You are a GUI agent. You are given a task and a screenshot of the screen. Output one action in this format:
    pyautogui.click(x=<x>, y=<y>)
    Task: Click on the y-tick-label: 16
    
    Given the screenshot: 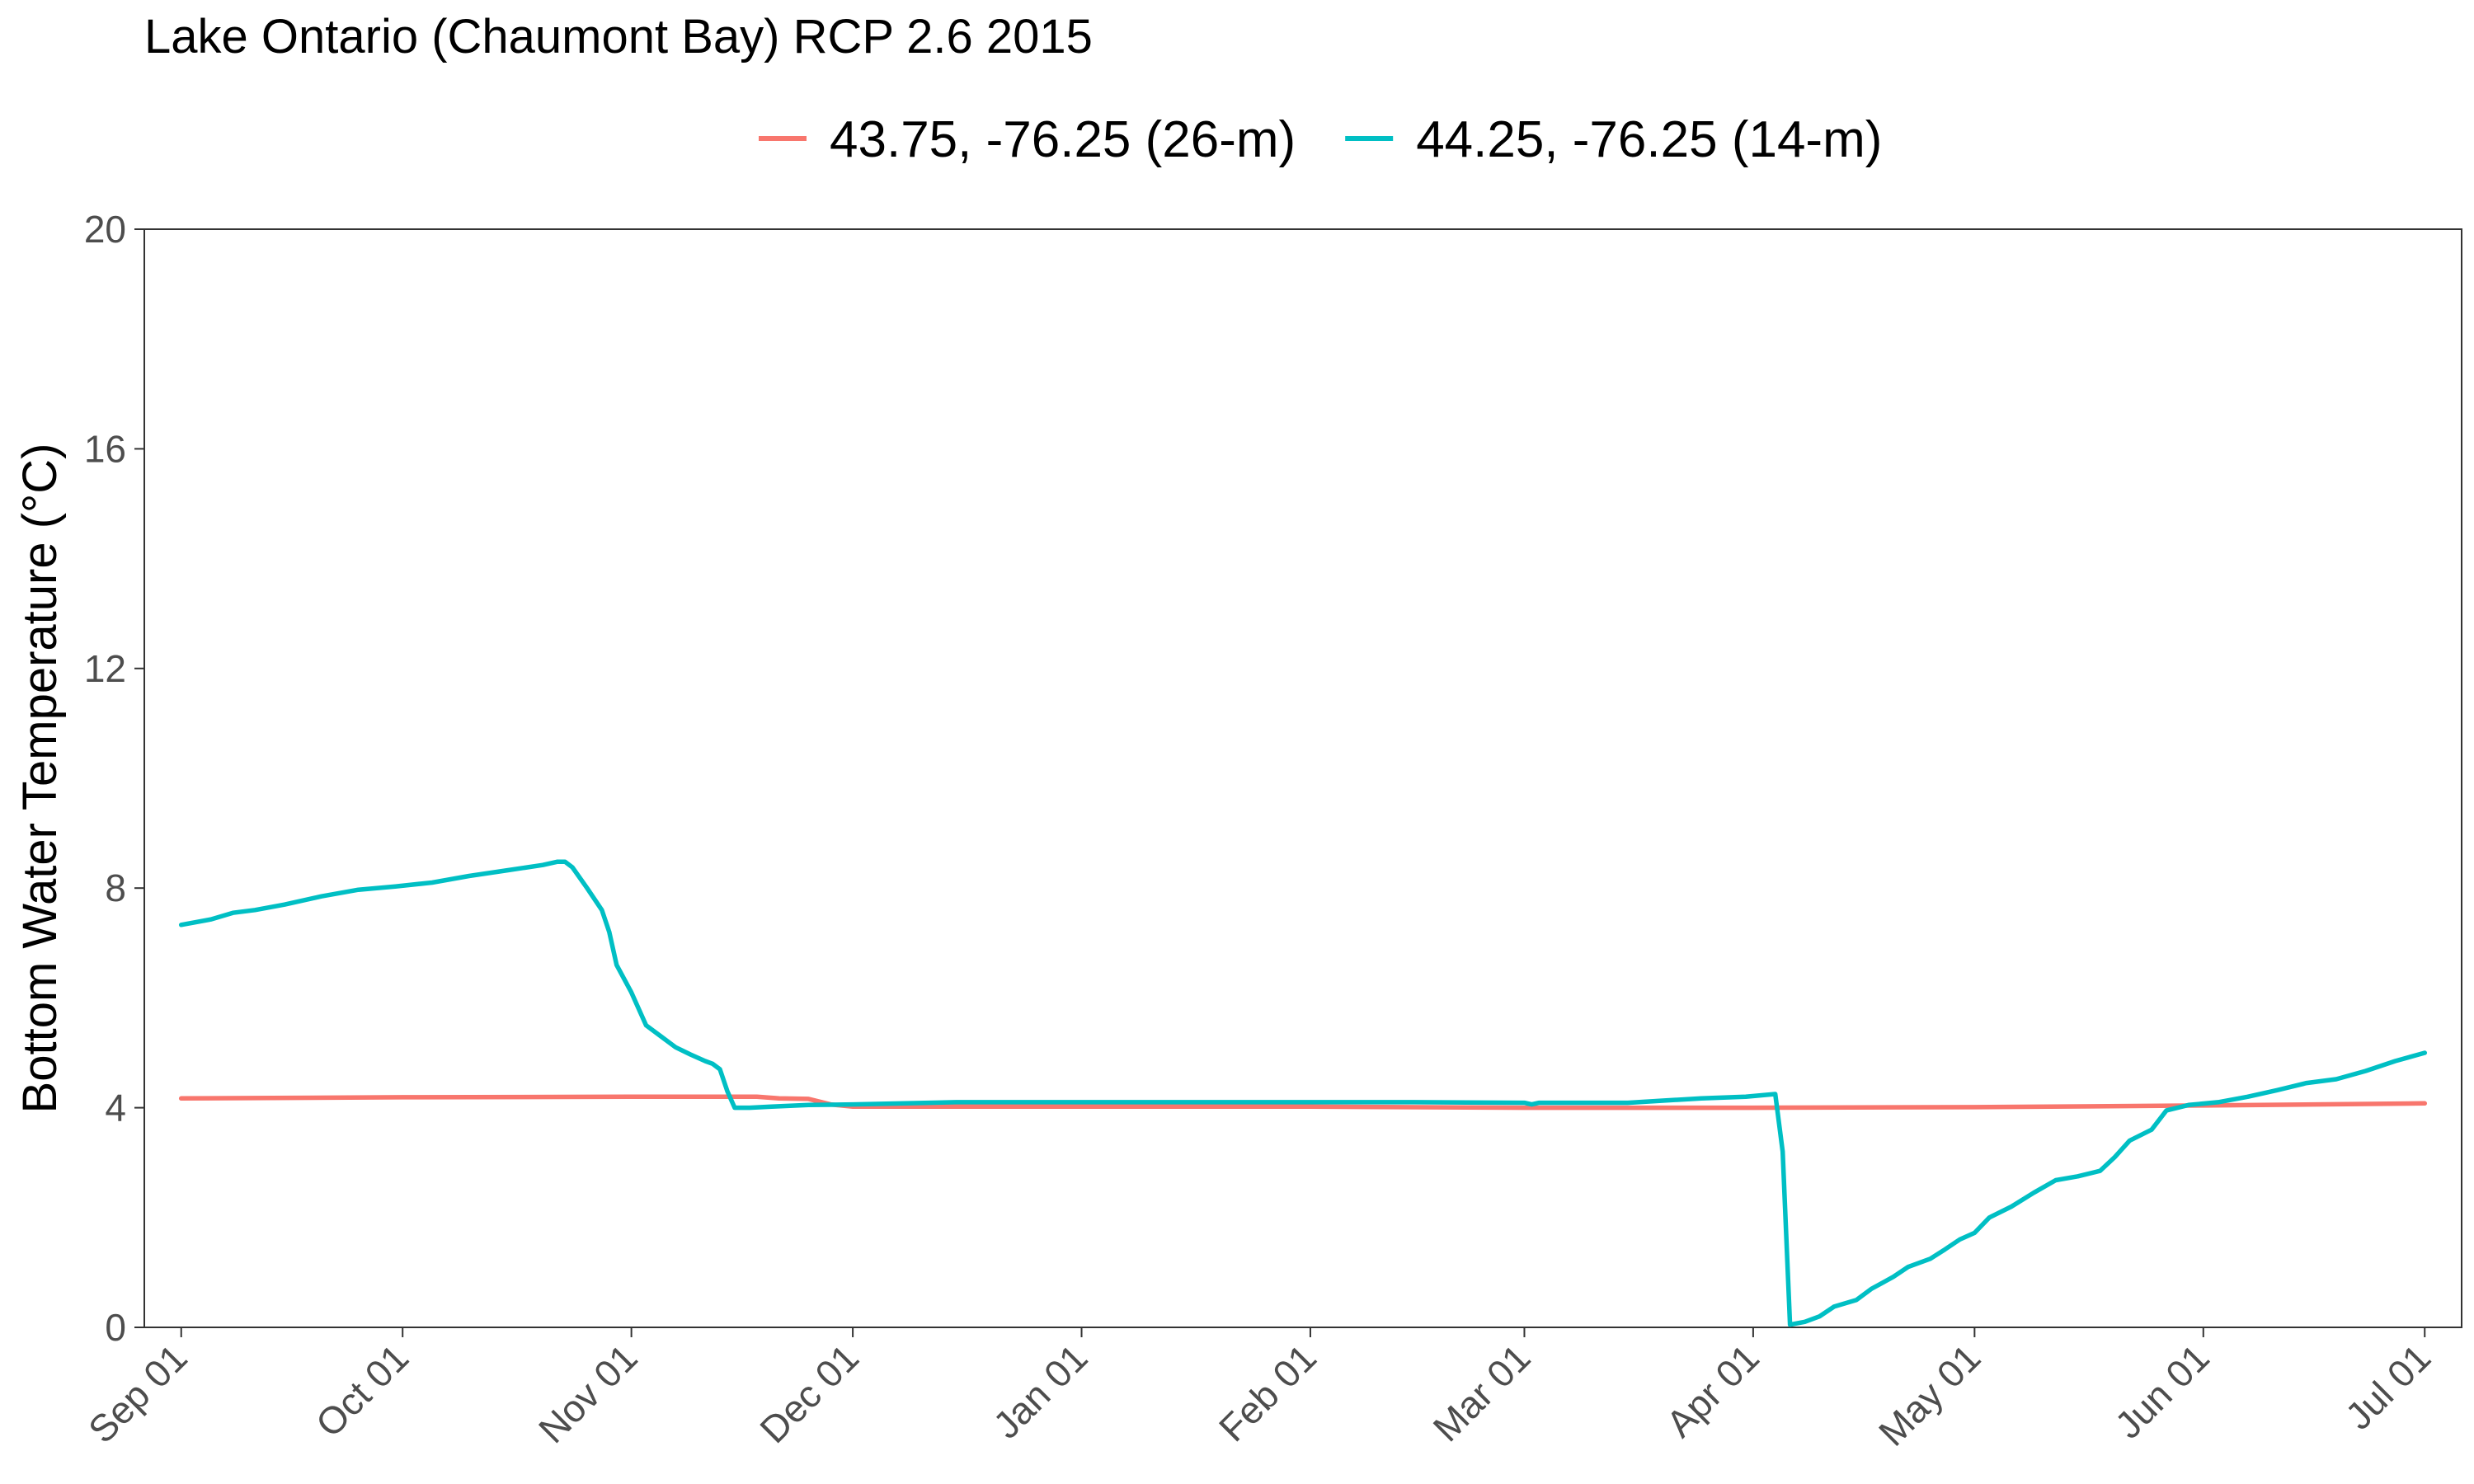 What is the action you would take?
    pyautogui.click(x=105, y=449)
    